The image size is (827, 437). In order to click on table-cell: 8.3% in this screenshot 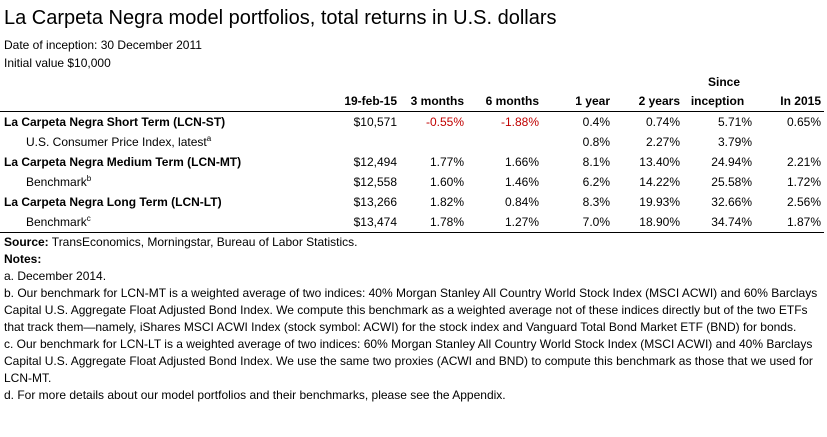, I will do `click(596, 202)`.